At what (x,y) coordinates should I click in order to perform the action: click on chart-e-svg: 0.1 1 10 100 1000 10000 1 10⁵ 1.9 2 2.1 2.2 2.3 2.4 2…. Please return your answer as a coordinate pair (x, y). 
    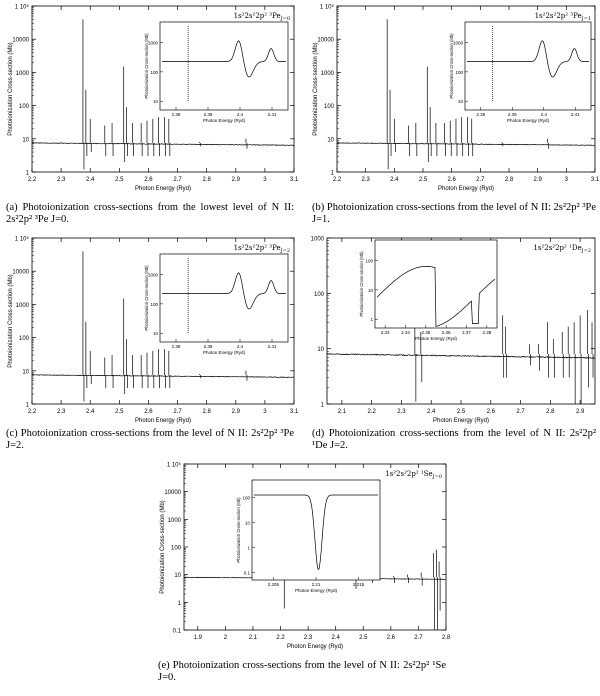
    Looking at the image, I should click on (305, 556).